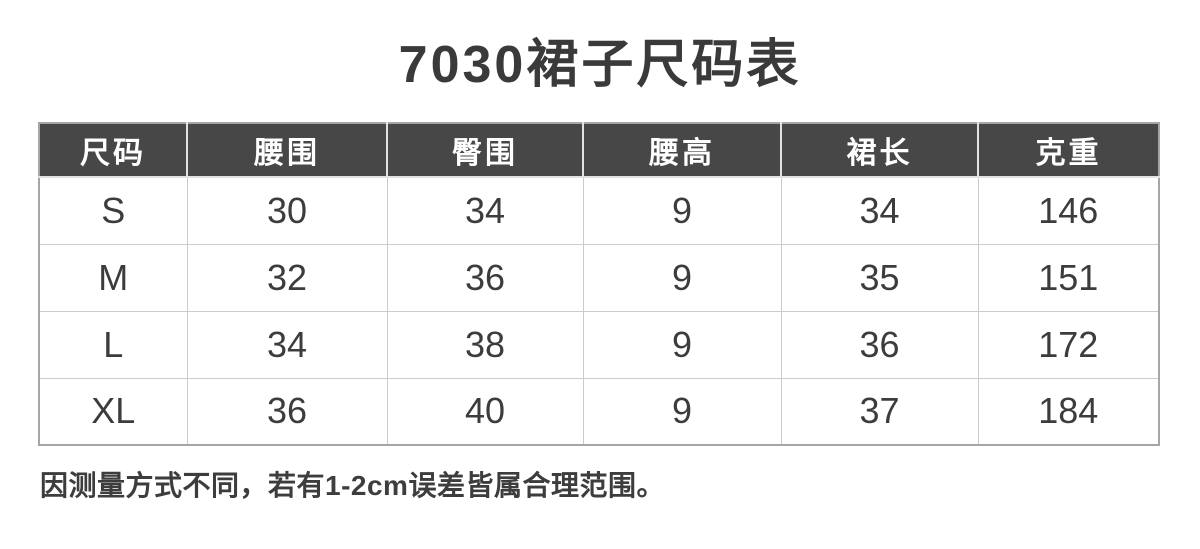 Image resolution: width=1200 pixels, height=549 pixels. Describe the element at coordinates (1068, 150) in the screenshot. I see `column-header-gram-weight: 克重` at that location.